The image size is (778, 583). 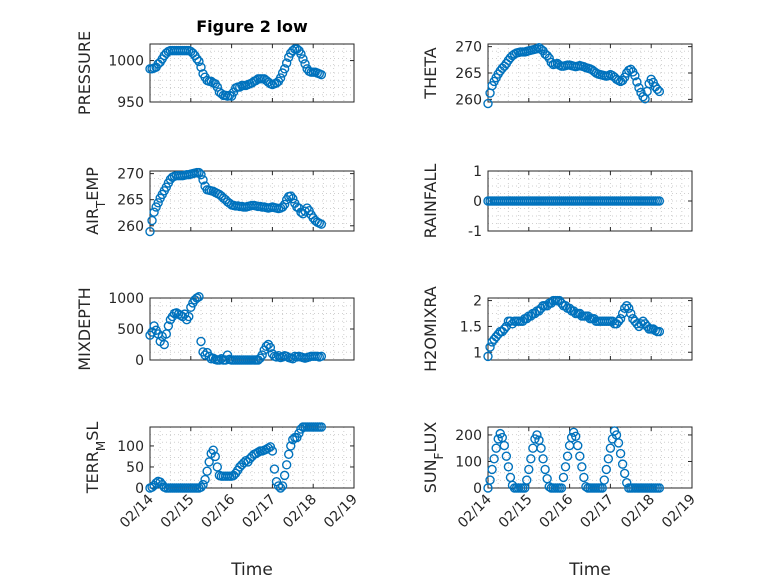 I want to click on y-tick-label: 500, so click(x=130, y=330).